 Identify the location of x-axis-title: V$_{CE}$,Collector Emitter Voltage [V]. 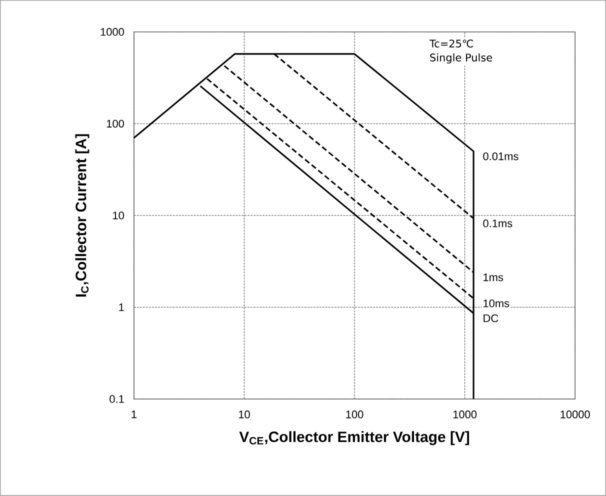
(354, 438).